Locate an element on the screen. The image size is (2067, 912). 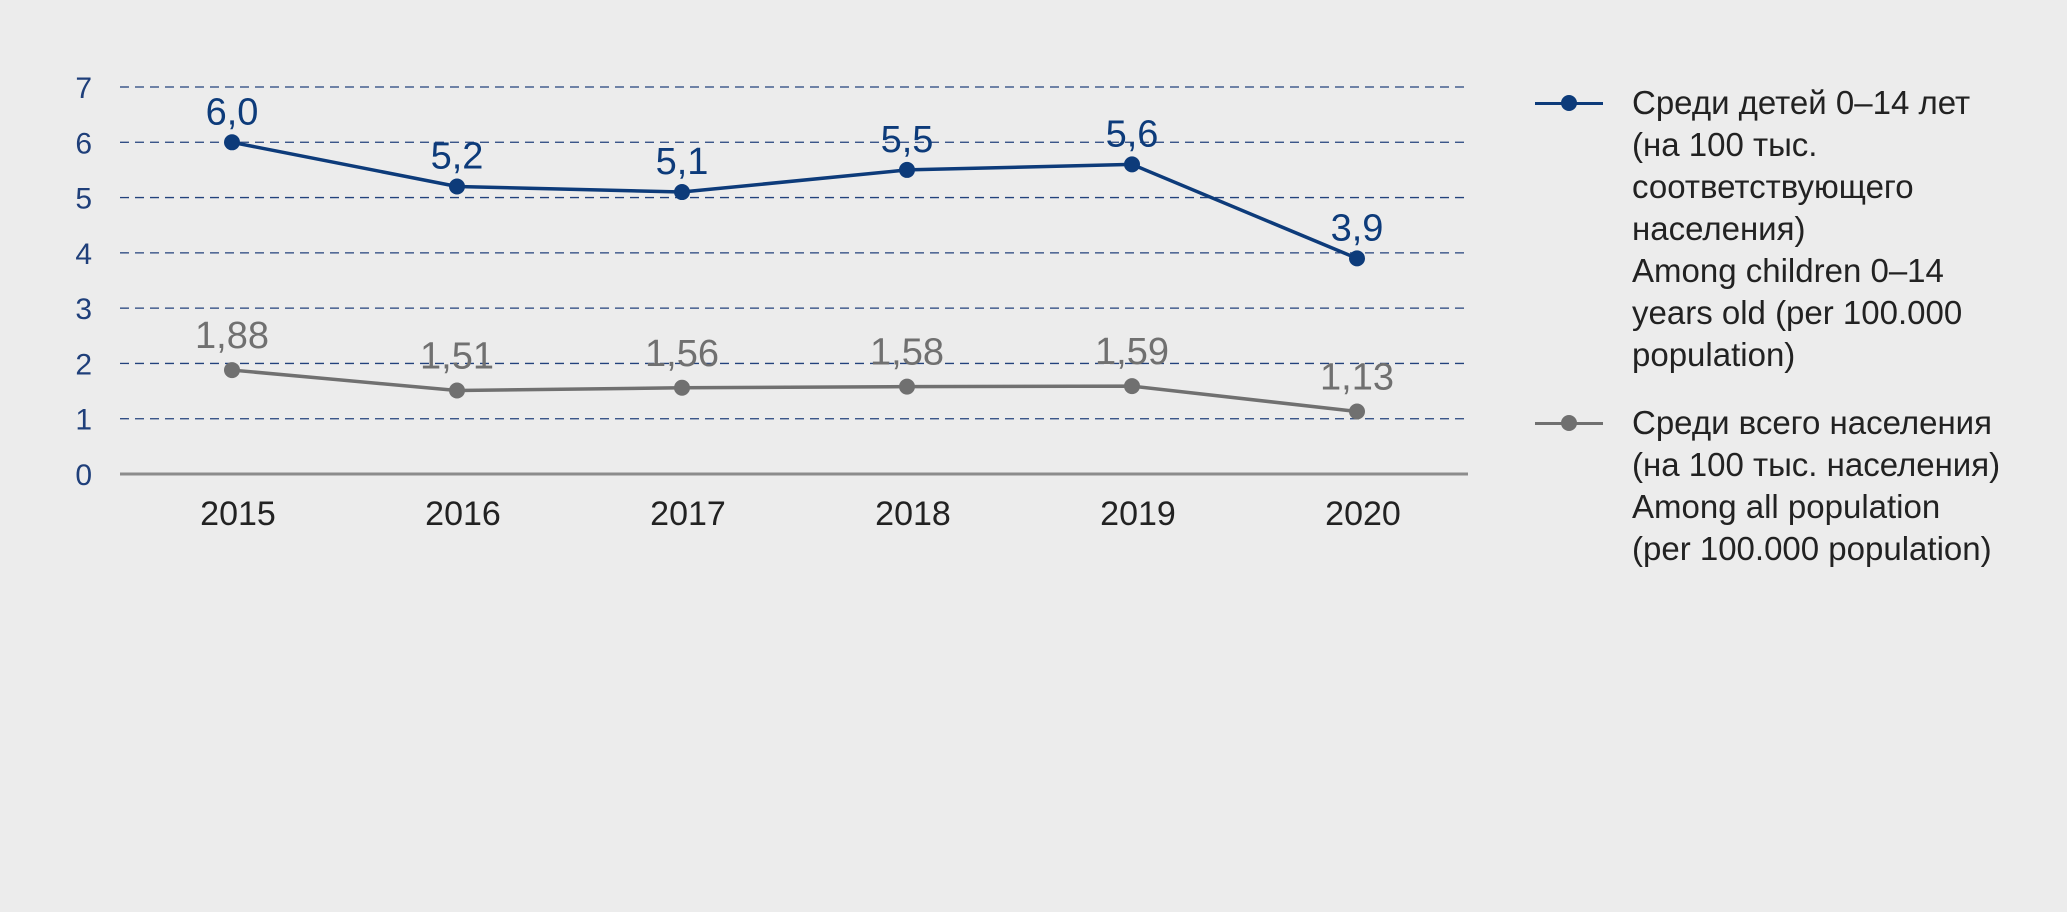
y-tick-label: 0 is located at coordinates (83, 475).